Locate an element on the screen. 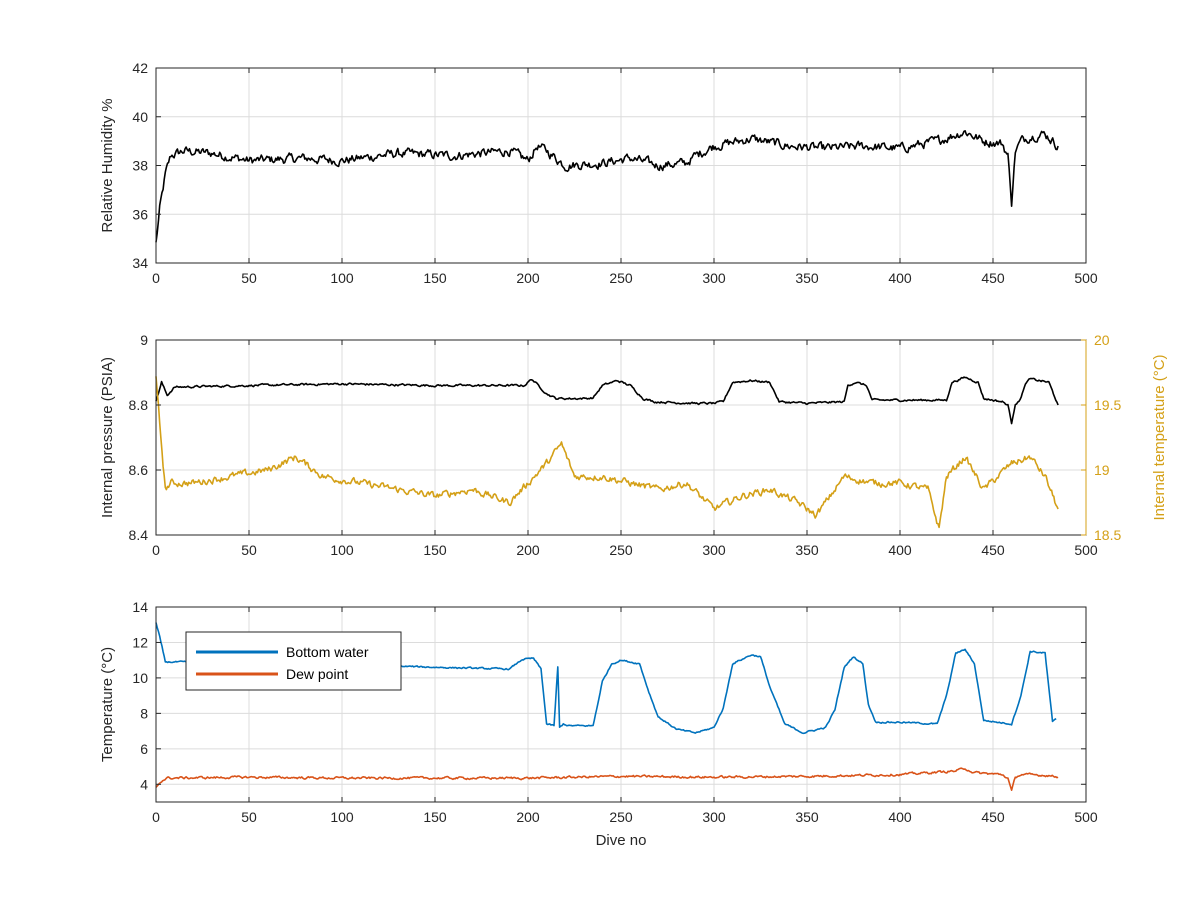 This screenshot has width=1200, height=900. internal-temperature-y-axis-label: Internal temperature (°C) is located at coordinates (1159, 437).